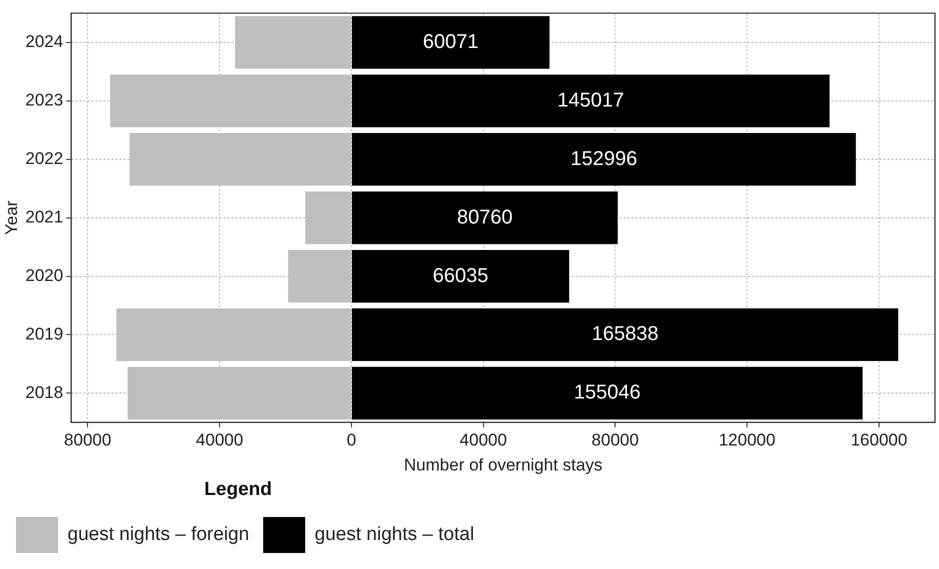 This screenshot has height=569, width=939. I want to click on data-label: 155046, so click(607, 393).